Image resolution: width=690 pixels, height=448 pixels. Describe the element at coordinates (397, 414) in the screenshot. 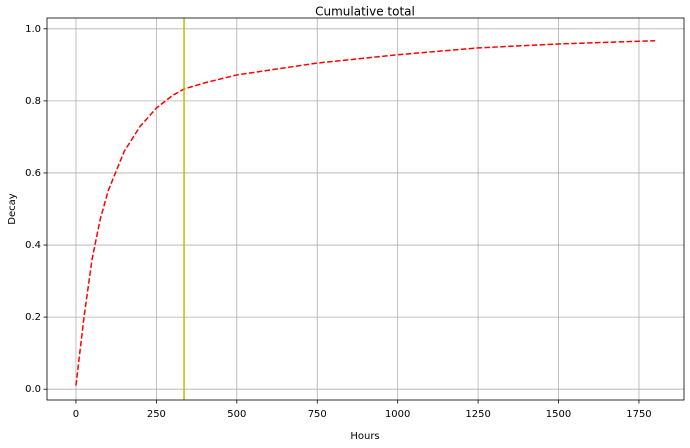

I see `x-tick-label: 1000` at that location.